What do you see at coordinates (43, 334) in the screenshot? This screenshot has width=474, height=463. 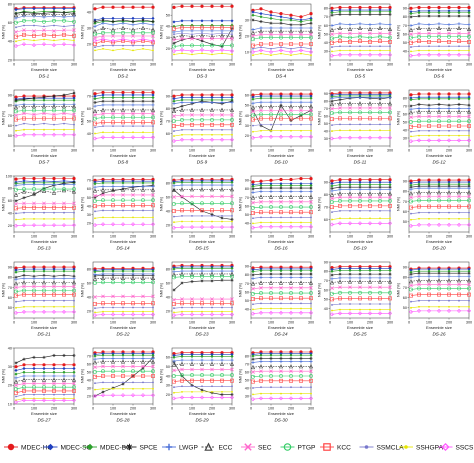 I see `panel-title: DS-21` at bounding box center [43, 334].